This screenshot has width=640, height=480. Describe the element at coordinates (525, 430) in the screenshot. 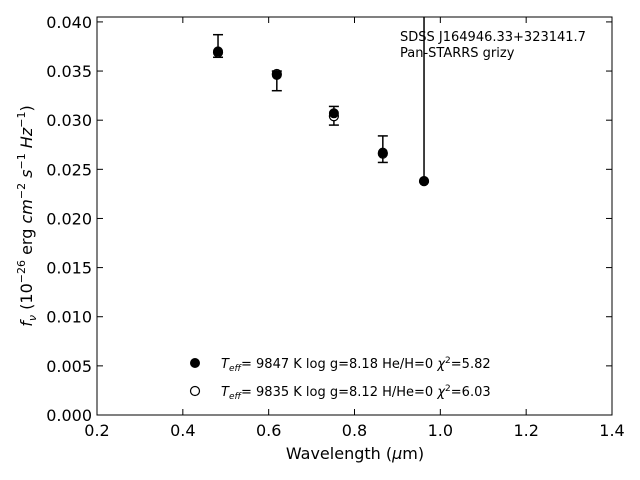

I see `x-tick-label: 1.2` at that location.